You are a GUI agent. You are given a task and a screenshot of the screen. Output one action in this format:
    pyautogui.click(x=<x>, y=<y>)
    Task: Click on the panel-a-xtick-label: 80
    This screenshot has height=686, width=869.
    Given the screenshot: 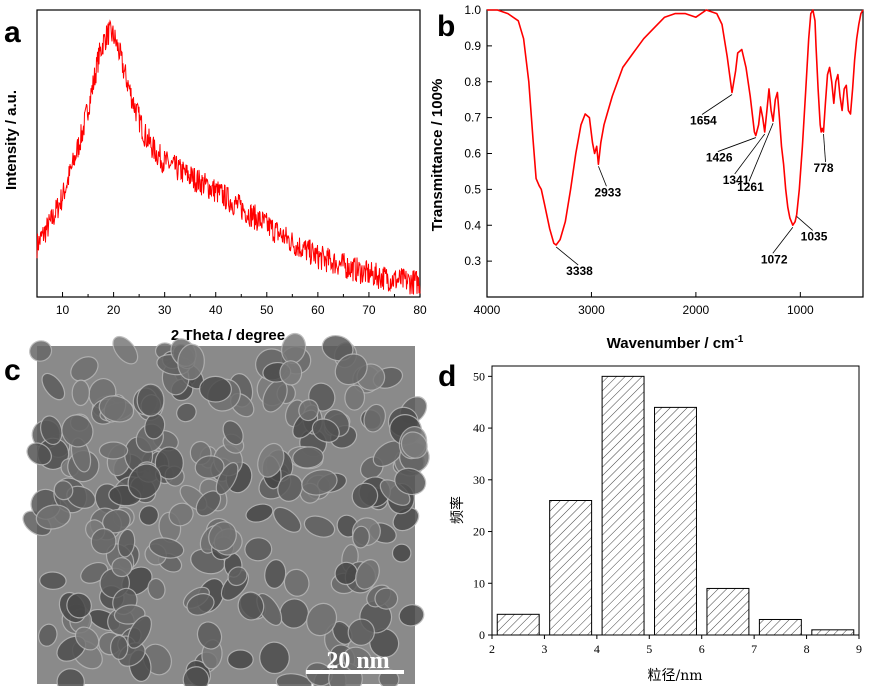 What is the action you would take?
    pyautogui.click(x=420, y=310)
    